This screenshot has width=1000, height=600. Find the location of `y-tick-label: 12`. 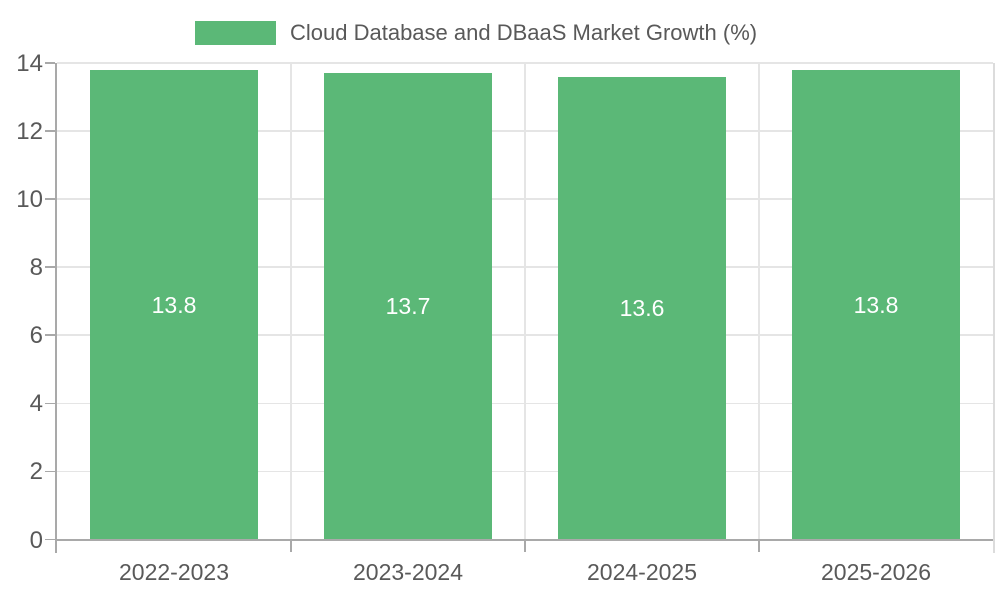

y-tick-label: 12 is located at coordinates (29, 132).